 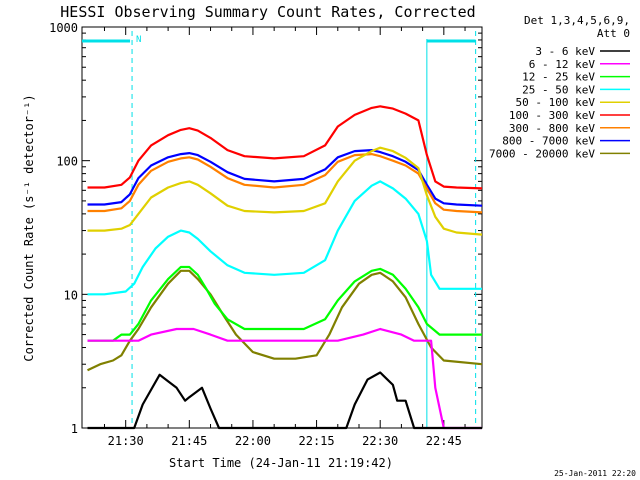 What do you see at coordinates (138, 40) in the screenshot?
I see `night-label: N` at bounding box center [138, 40].